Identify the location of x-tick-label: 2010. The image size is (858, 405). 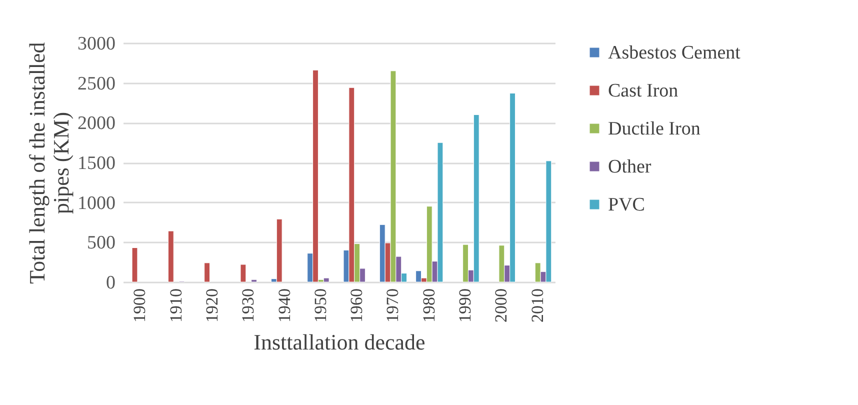
(537, 305).